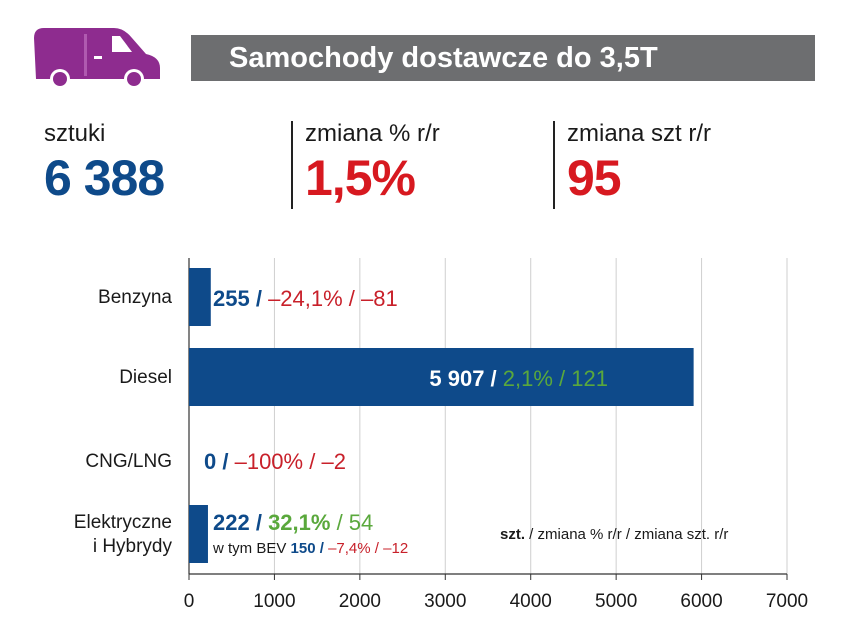 The width and height of the screenshot is (842, 633). Describe the element at coordinates (594, 178) in the screenshot. I see `kpi-units-change-value: 95` at that location.